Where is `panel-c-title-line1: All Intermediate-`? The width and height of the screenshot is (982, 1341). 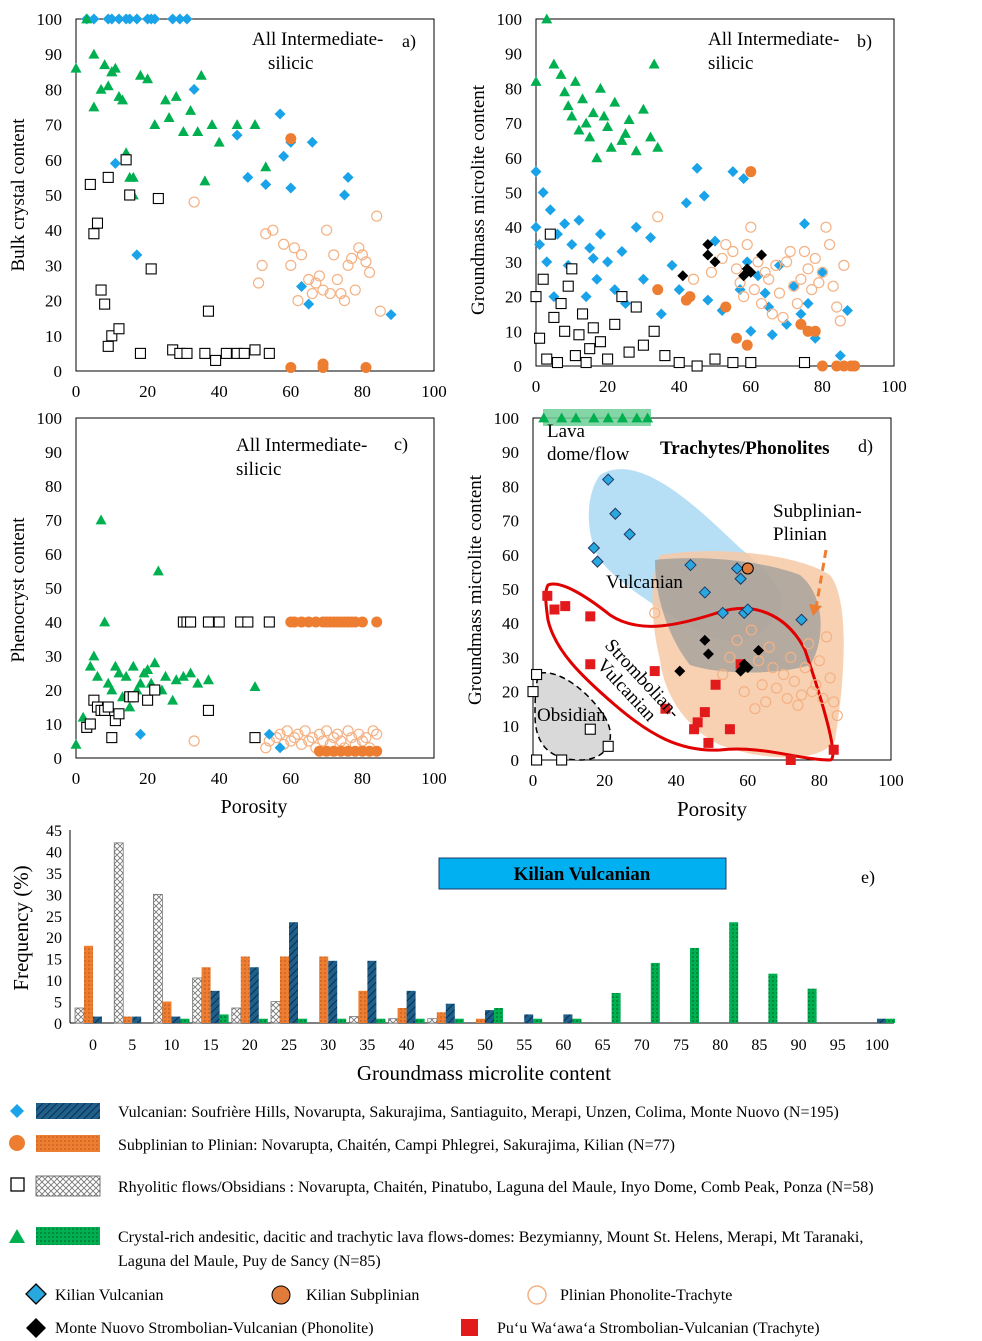 panel-c-title-line1: All Intermediate- is located at coordinates (301, 445).